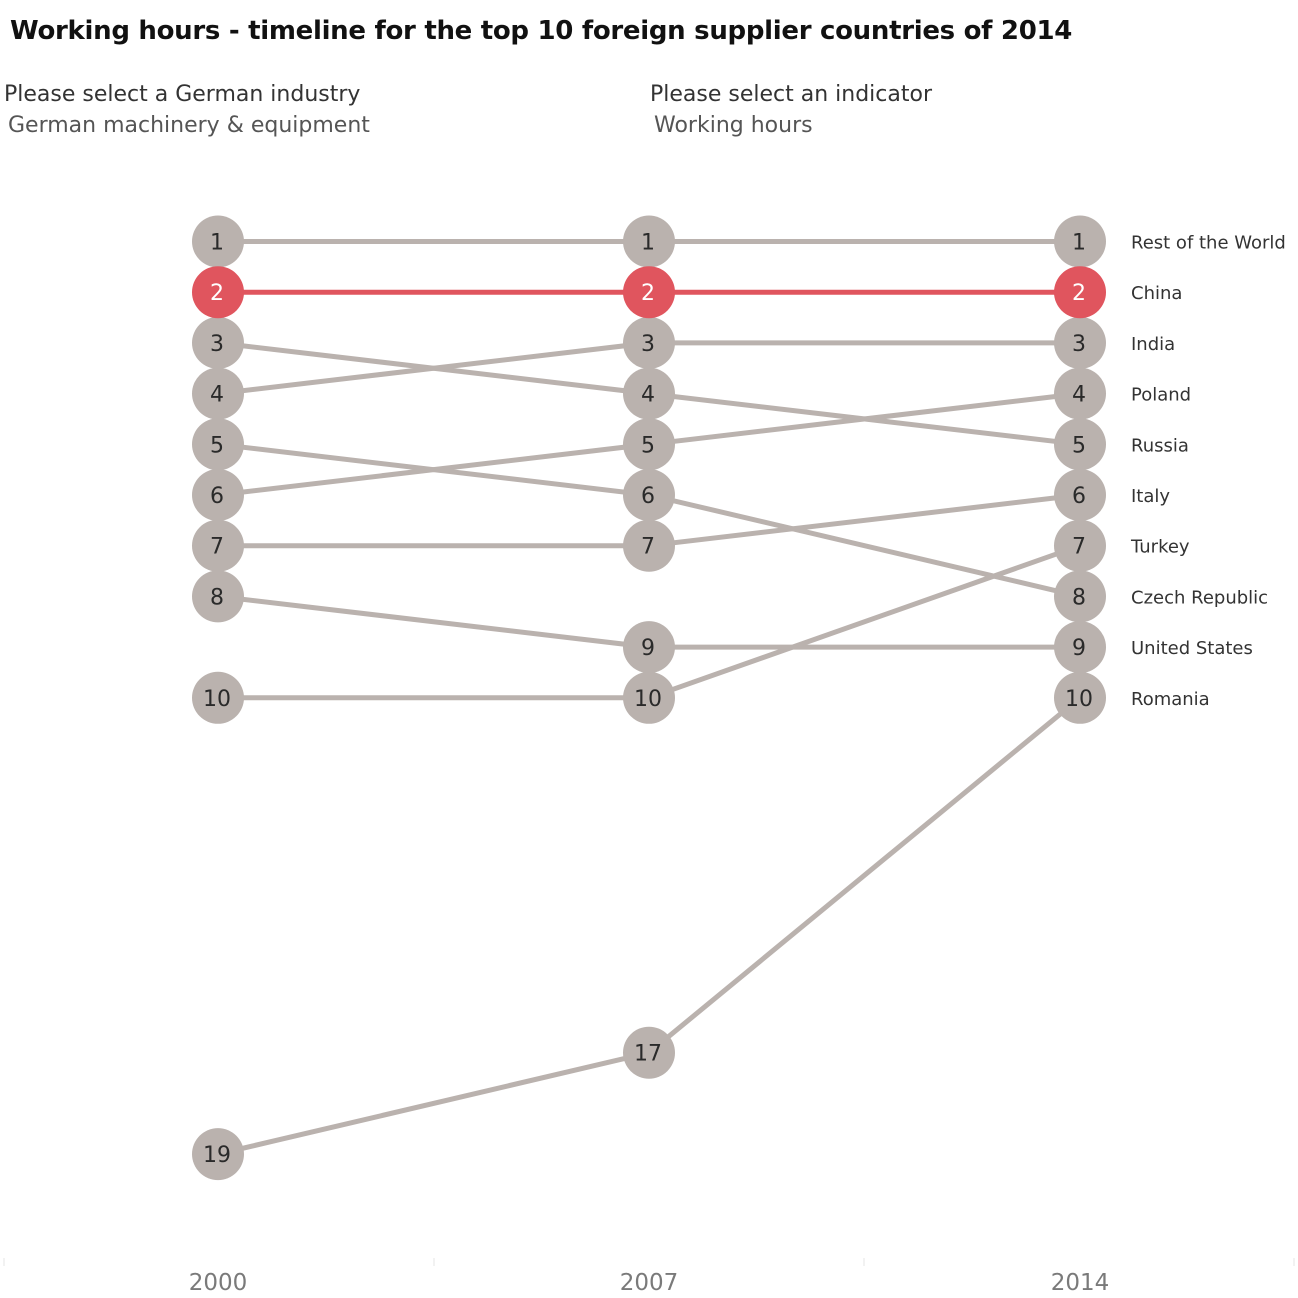  I want to click on x-axis: 2000 2007 2014, so click(649, 1277).